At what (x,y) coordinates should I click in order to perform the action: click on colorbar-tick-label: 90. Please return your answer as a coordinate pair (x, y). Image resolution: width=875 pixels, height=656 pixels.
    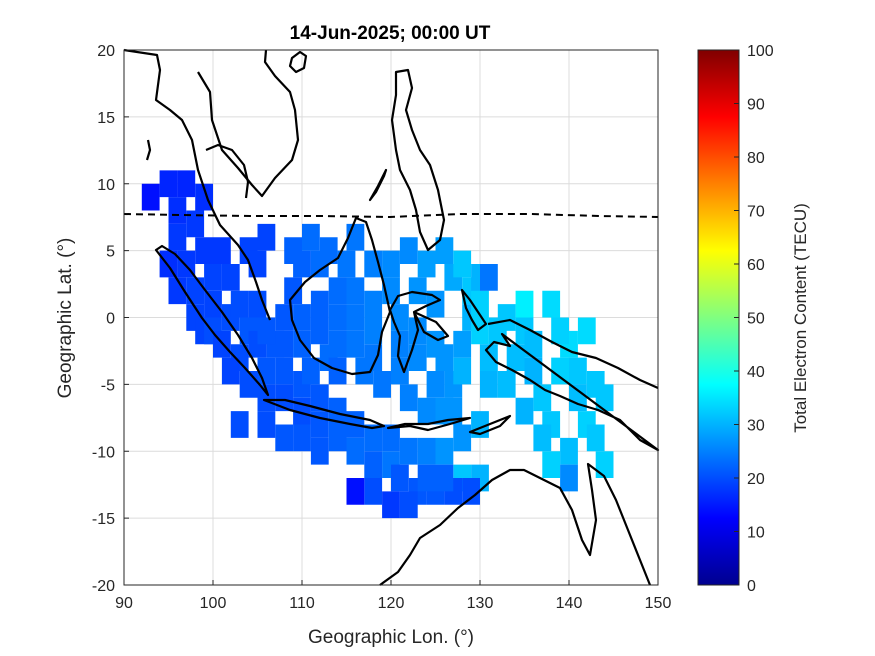
    Looking at the image, I should click on (756, 105).